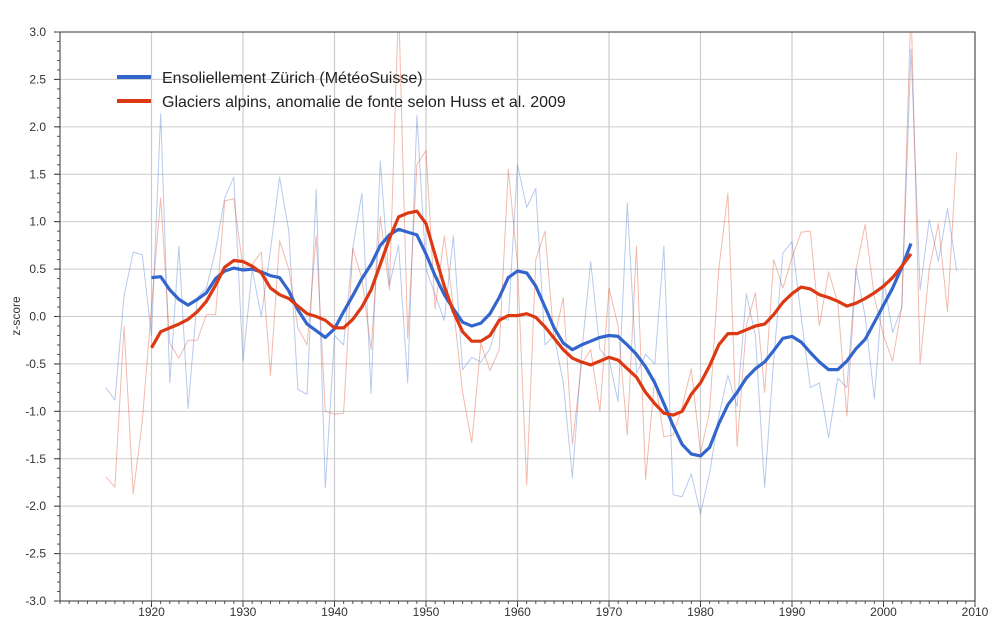  Describe the element at coordinates (16, 316) in the screenshot. I see `y-axis-label: z-score` at that location.